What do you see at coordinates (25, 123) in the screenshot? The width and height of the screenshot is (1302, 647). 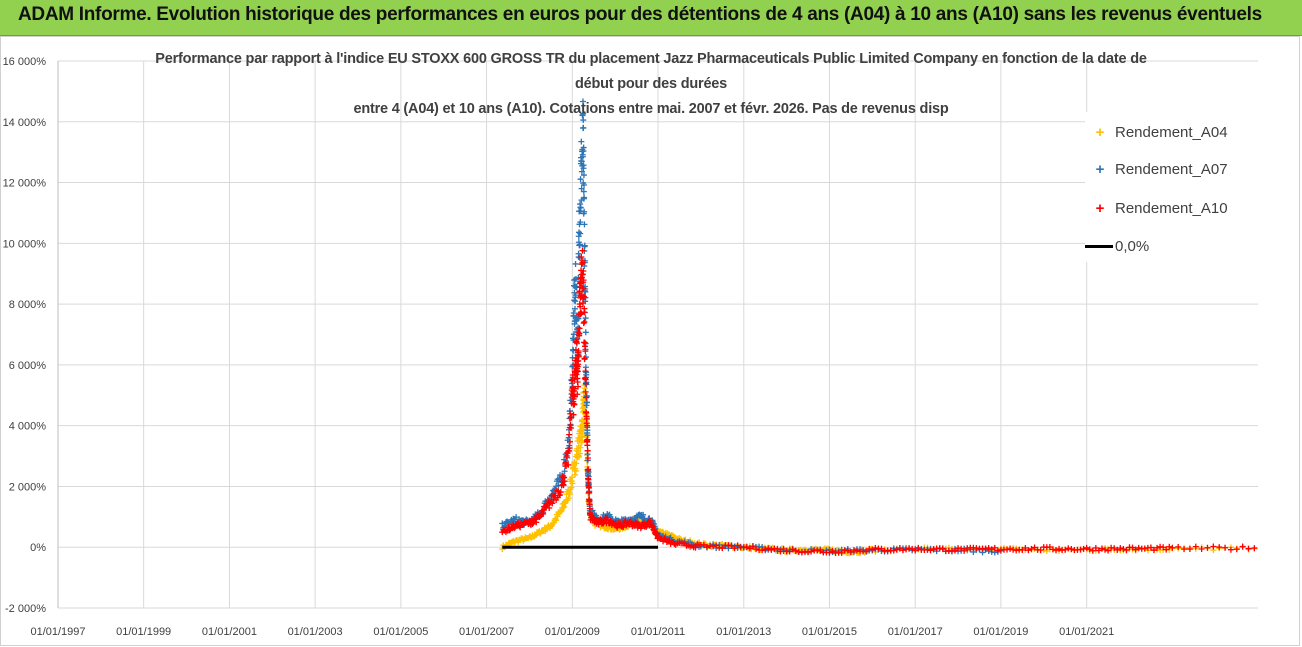 I see `y-tick-label: 14 000%` at bounding box center [25, 123].